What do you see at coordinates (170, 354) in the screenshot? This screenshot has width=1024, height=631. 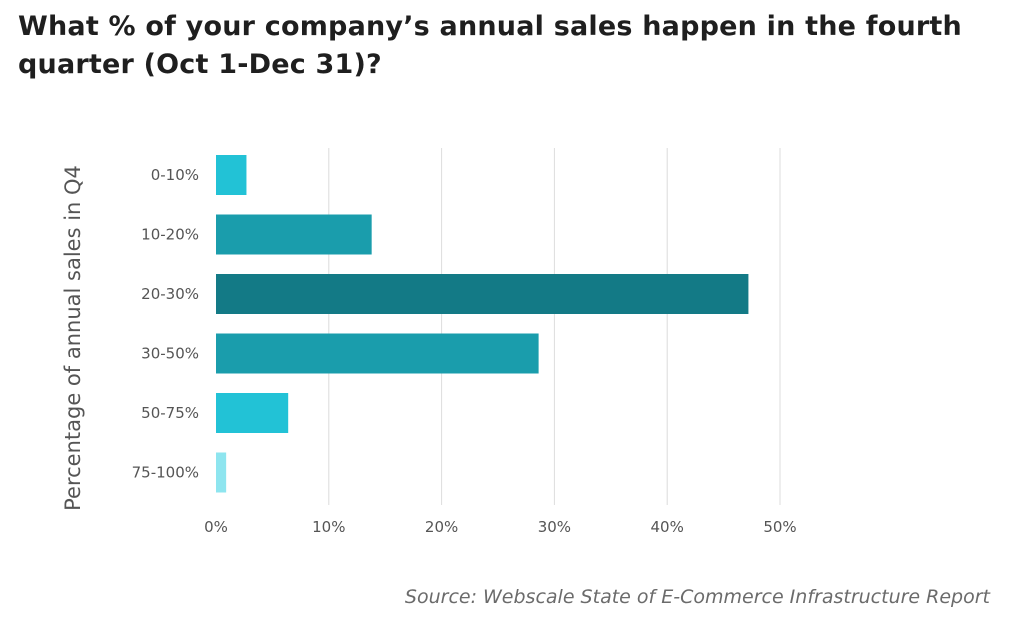 I see `category-label: 30-50%` at bounding box center [170, 354].